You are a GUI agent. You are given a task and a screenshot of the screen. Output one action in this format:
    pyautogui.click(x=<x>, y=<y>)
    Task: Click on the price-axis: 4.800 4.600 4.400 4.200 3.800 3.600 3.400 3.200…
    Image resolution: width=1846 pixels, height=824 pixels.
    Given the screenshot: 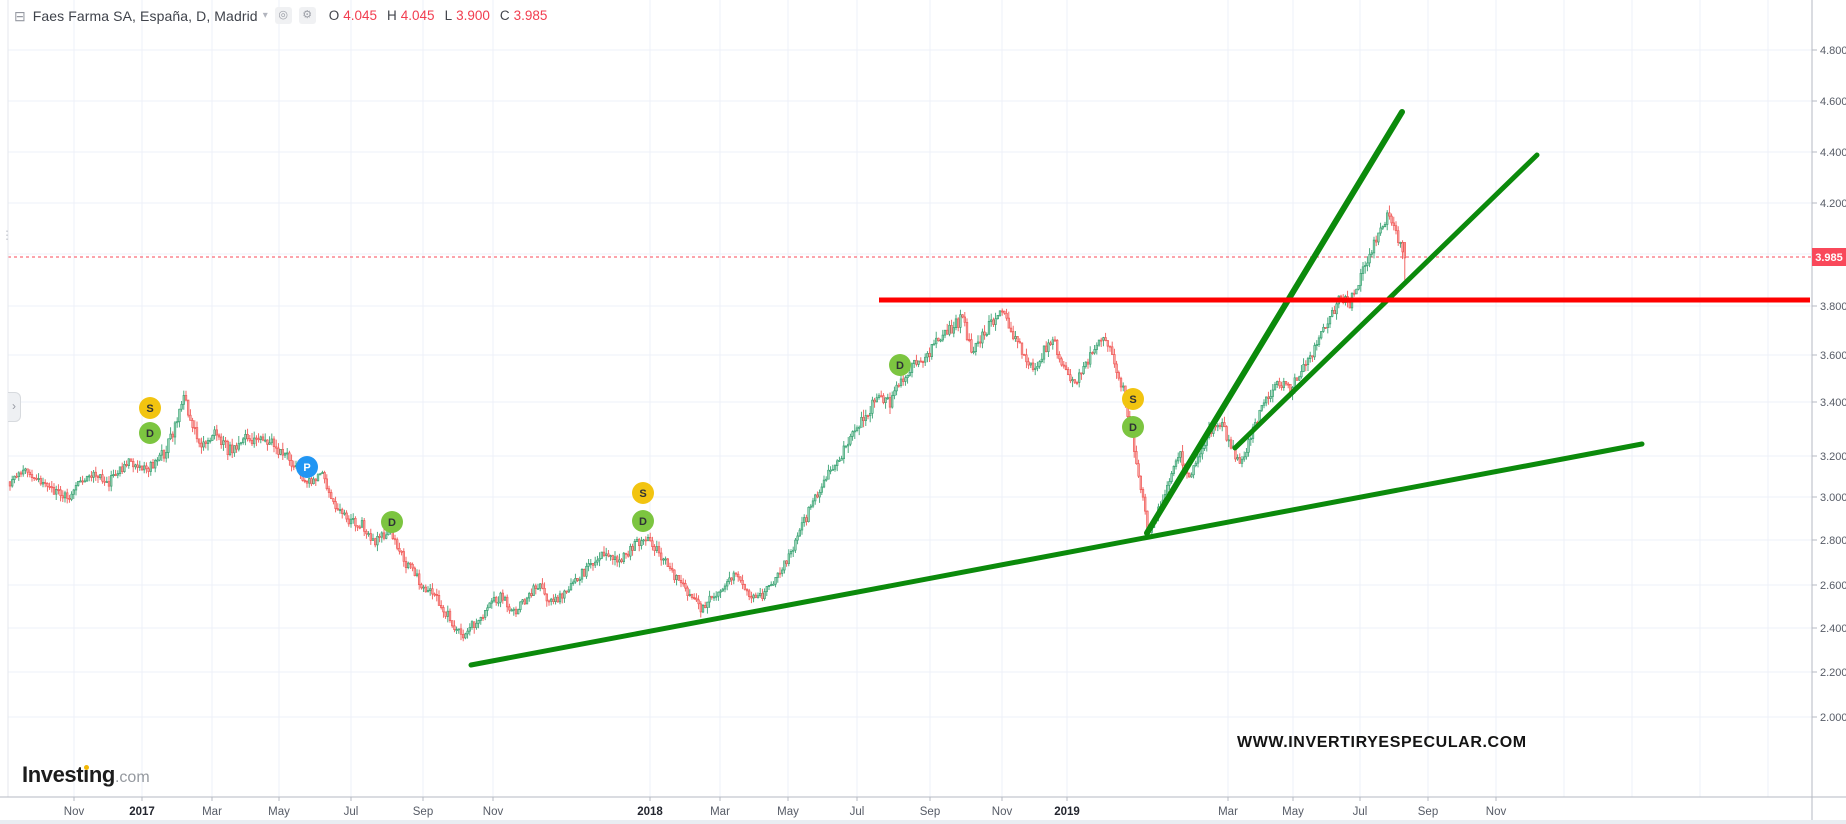 What is the action you would take?
    pyautogui.click(x=1829, y=384)
    